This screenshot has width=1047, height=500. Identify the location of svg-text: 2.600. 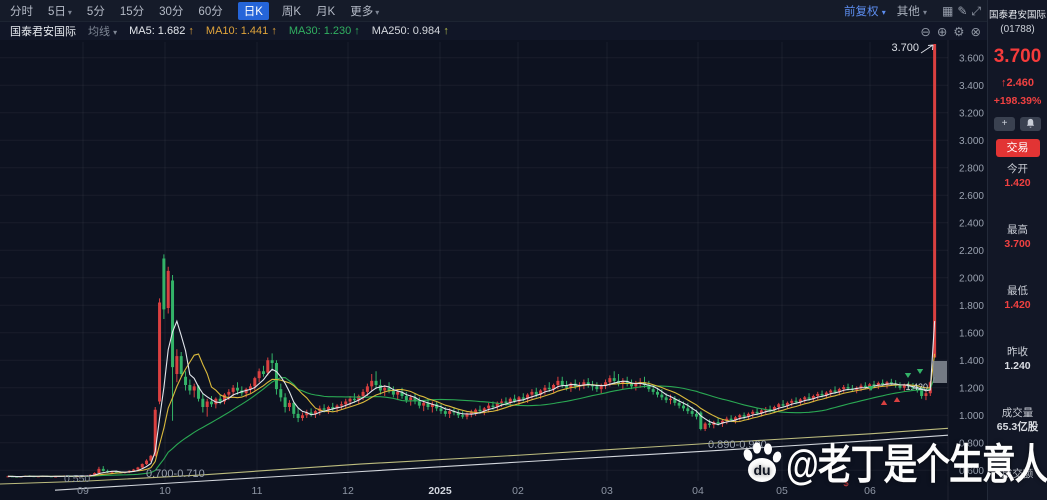
(971, 196).